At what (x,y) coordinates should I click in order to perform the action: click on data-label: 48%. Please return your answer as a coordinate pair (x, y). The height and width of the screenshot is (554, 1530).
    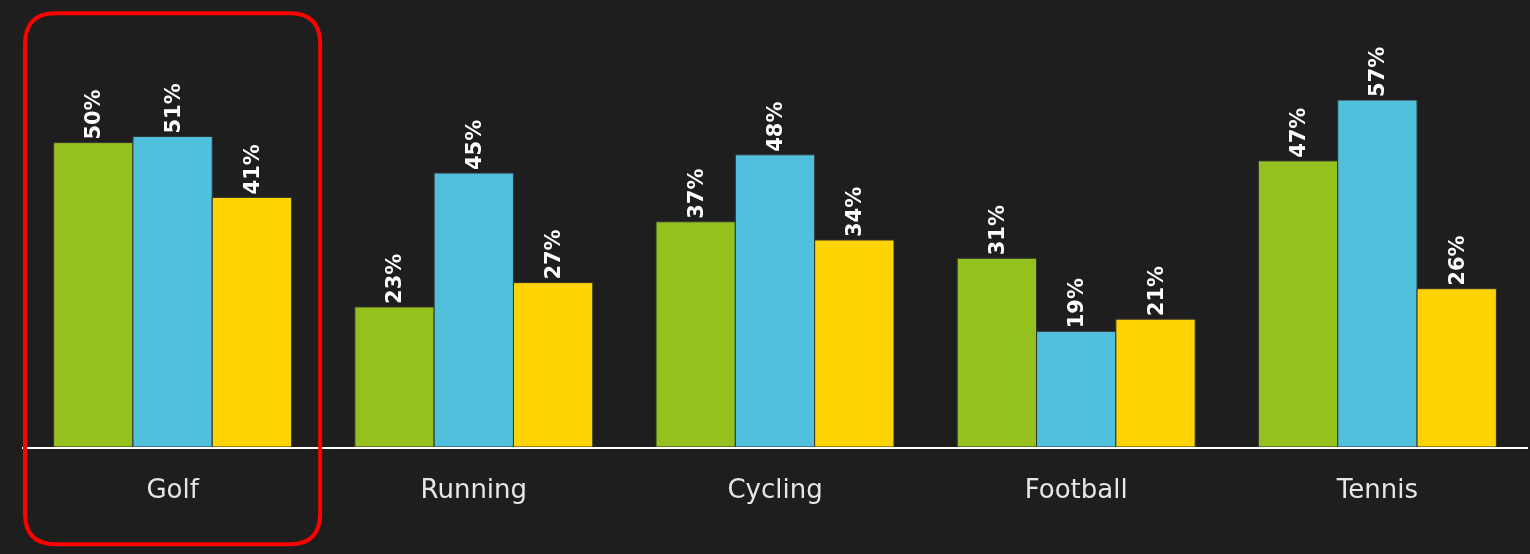
    Looking at the image, I should click on (775, 126).